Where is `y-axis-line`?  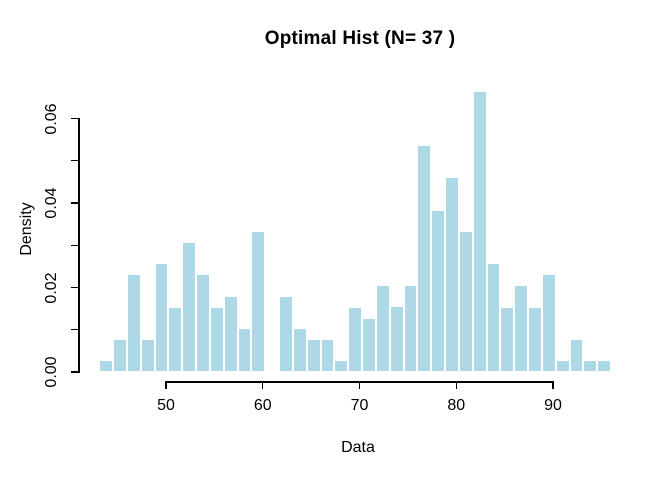 y-axis-line is located at coordinates (79, 245).